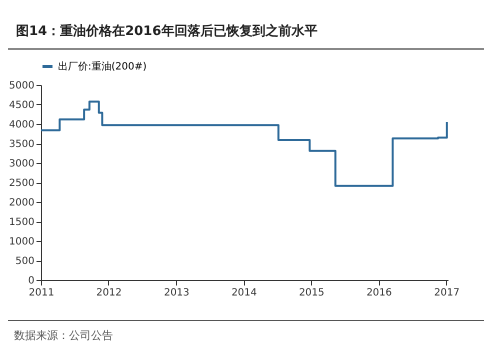 Image resolution: width=500 pixels, height=362 pixels. What do you see at coordinates (447, 293) in the screenshot?
I see `x-tick-label: 2017` at bounding box center [447, 293].